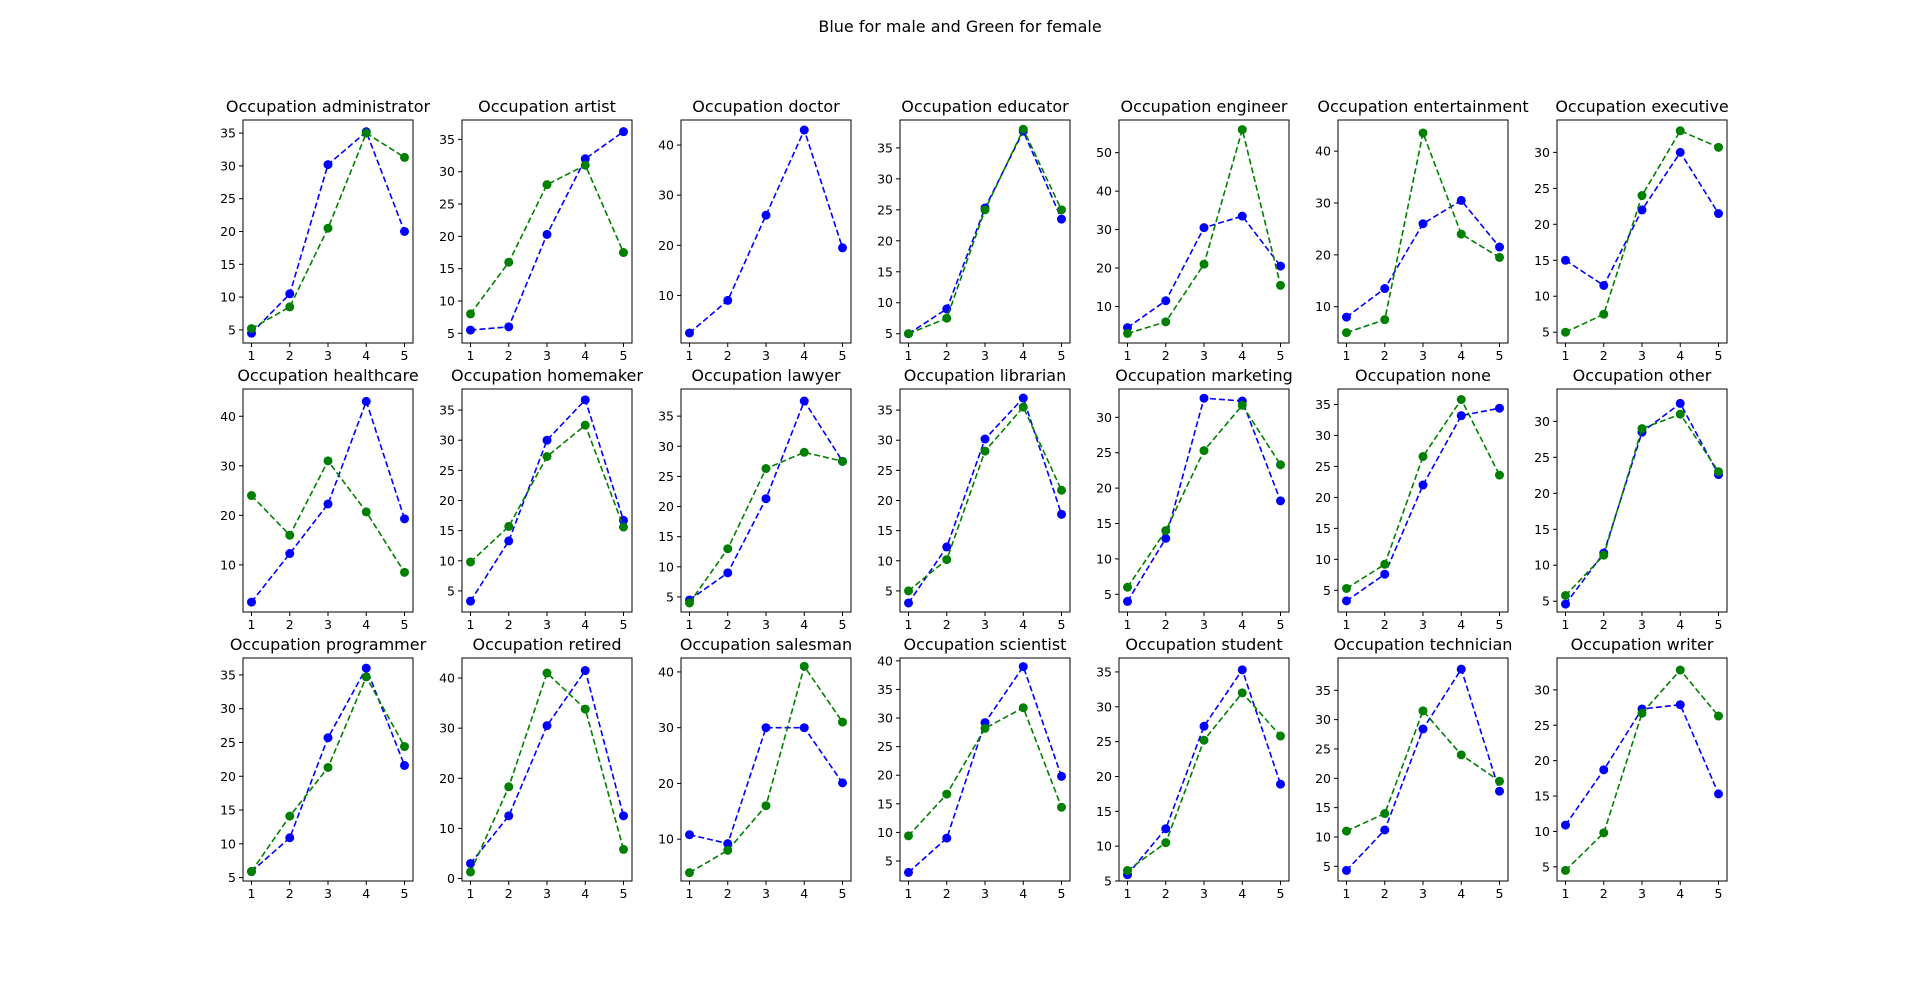 This screenshot has width=1920, height=983. Describe the element at coordinates (1203, 106) in the screenshot. I see `subplot-title: Occupation engineer` at that location.